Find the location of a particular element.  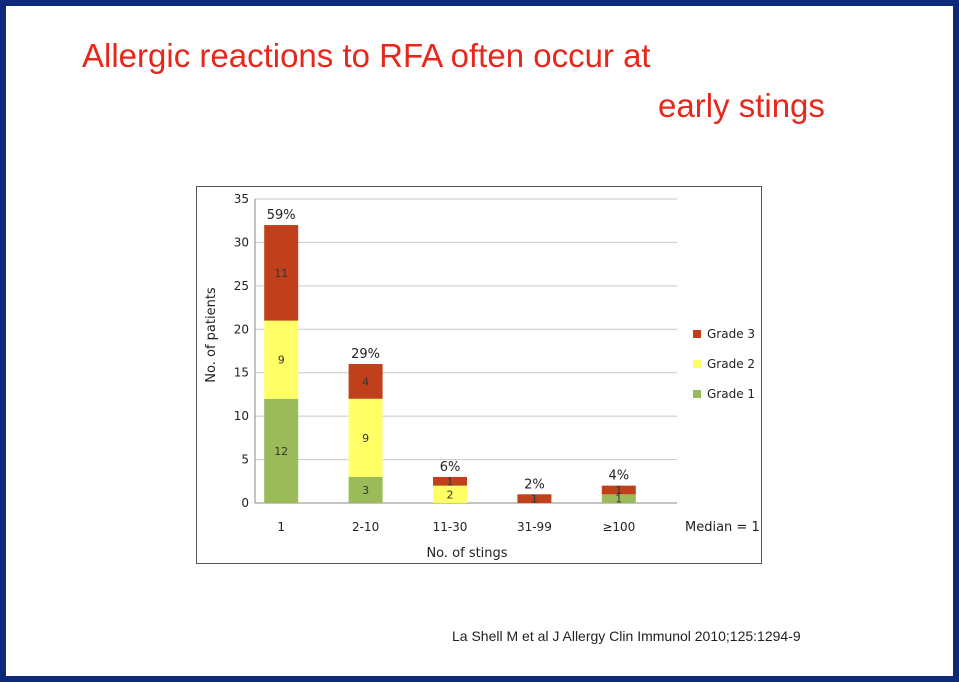

x-tick-label: 2-10 is located at coordinates (365, 527).